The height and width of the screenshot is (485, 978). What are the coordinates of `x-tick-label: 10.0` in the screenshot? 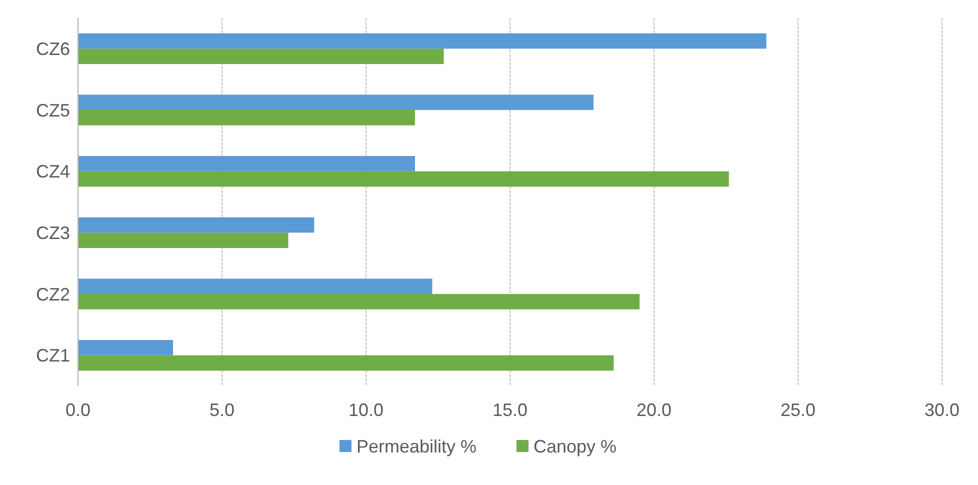 It's located at (366, 410).